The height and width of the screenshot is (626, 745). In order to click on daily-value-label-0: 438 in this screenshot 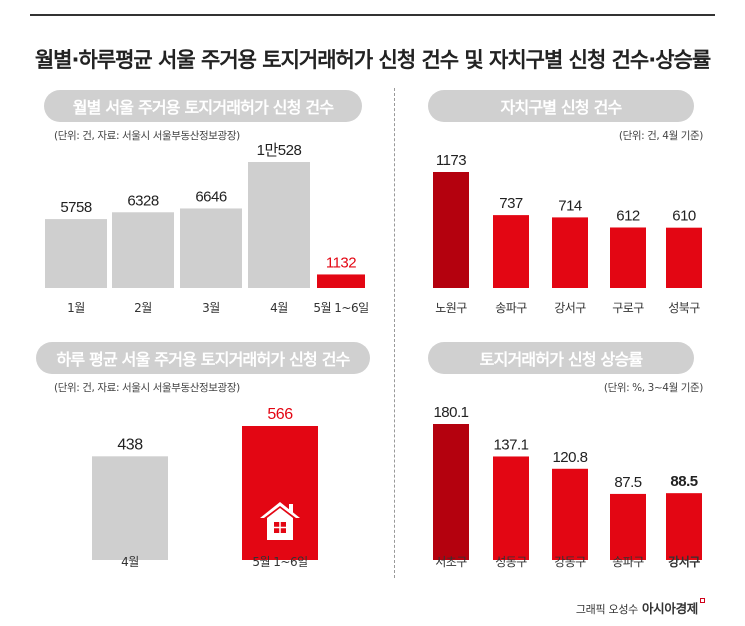, I will do `click(130, 444)`.